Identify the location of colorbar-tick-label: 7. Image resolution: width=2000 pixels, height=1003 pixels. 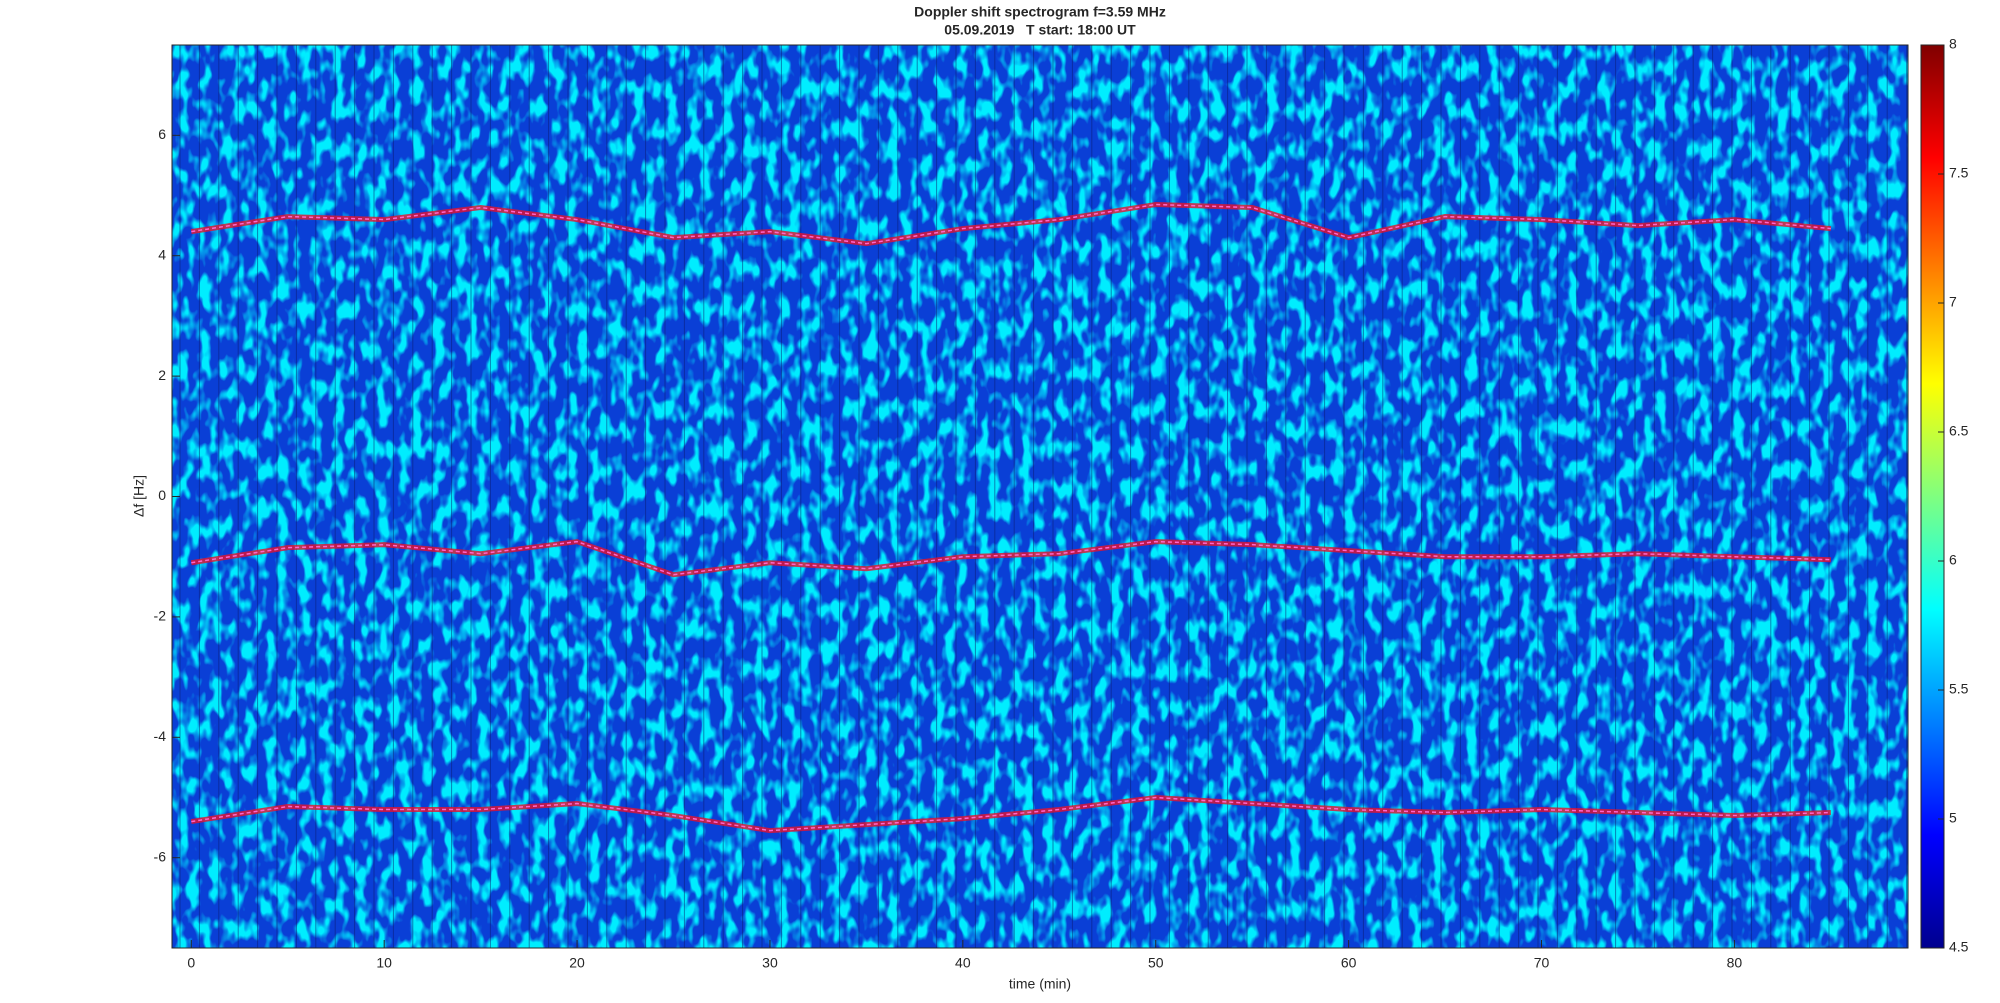
(1953, 302).